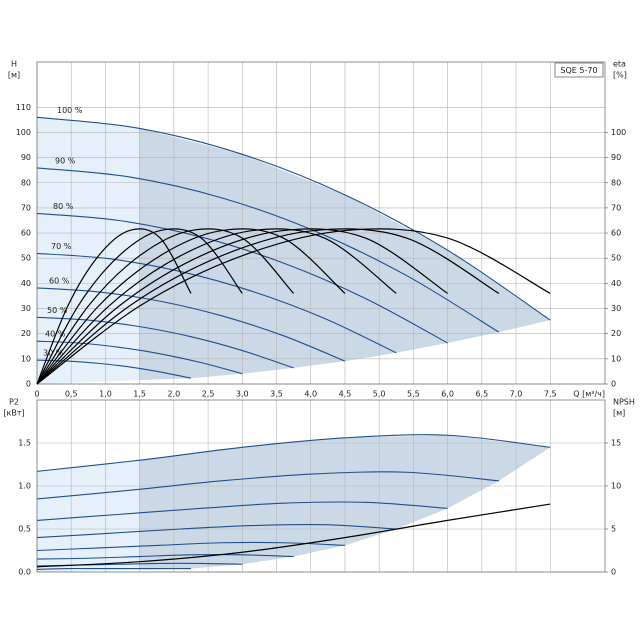 The width and height of the screenshot is (640, 640). What do you see at coordinates (616, 157) in the screenshot?
I see `y2-tick-label: 90` at bounding box center [616, 157].